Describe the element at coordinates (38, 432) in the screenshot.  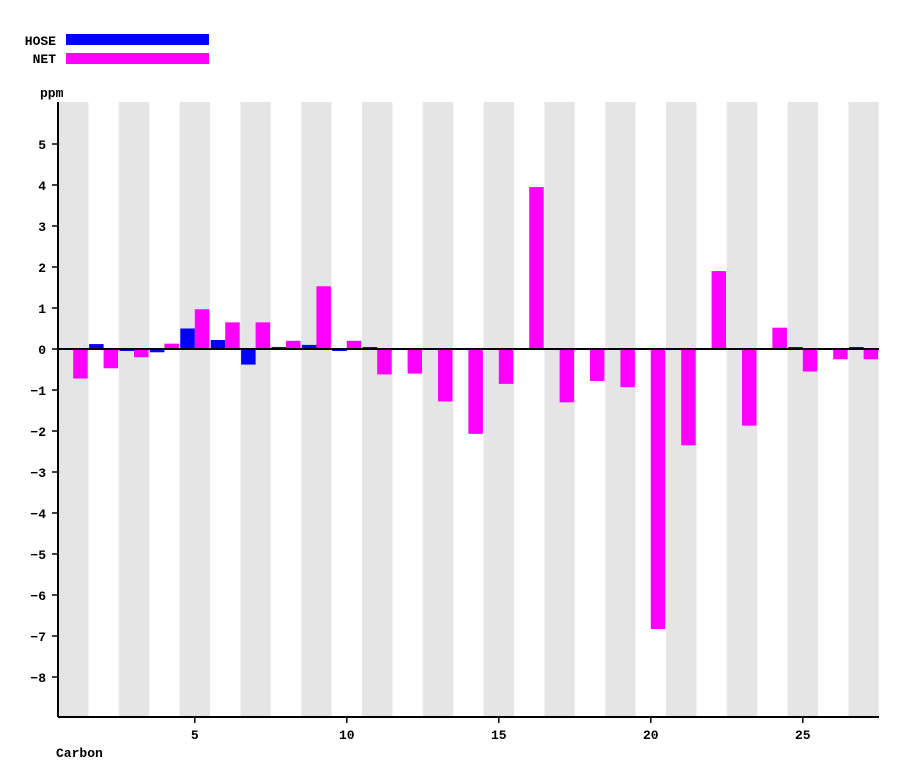
I see `y-tick-label: −2` at that location.